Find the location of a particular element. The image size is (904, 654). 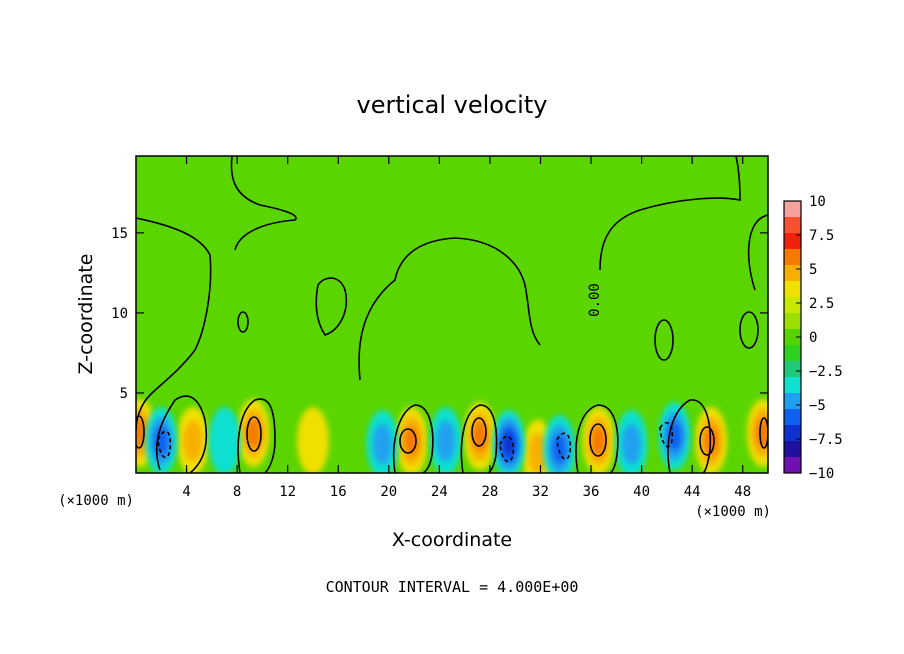

colorbar-tick-label: 0 is located at coordinates (813, 338).